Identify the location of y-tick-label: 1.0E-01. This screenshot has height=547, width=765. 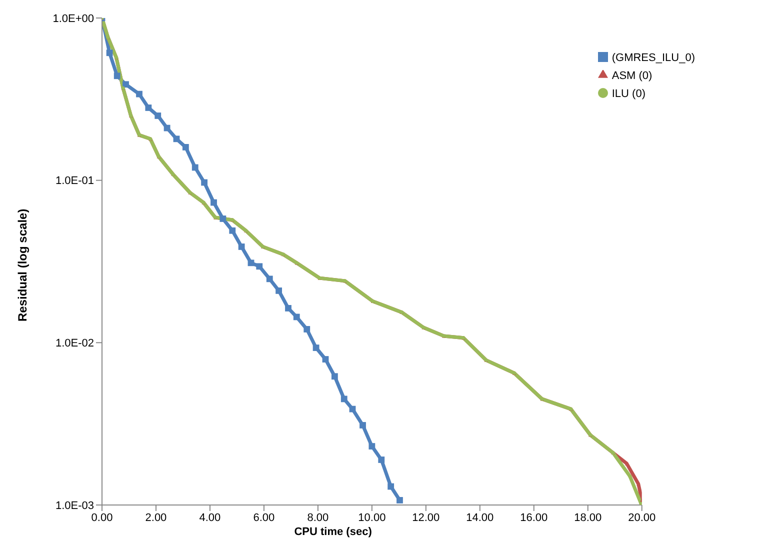
(74, 181).